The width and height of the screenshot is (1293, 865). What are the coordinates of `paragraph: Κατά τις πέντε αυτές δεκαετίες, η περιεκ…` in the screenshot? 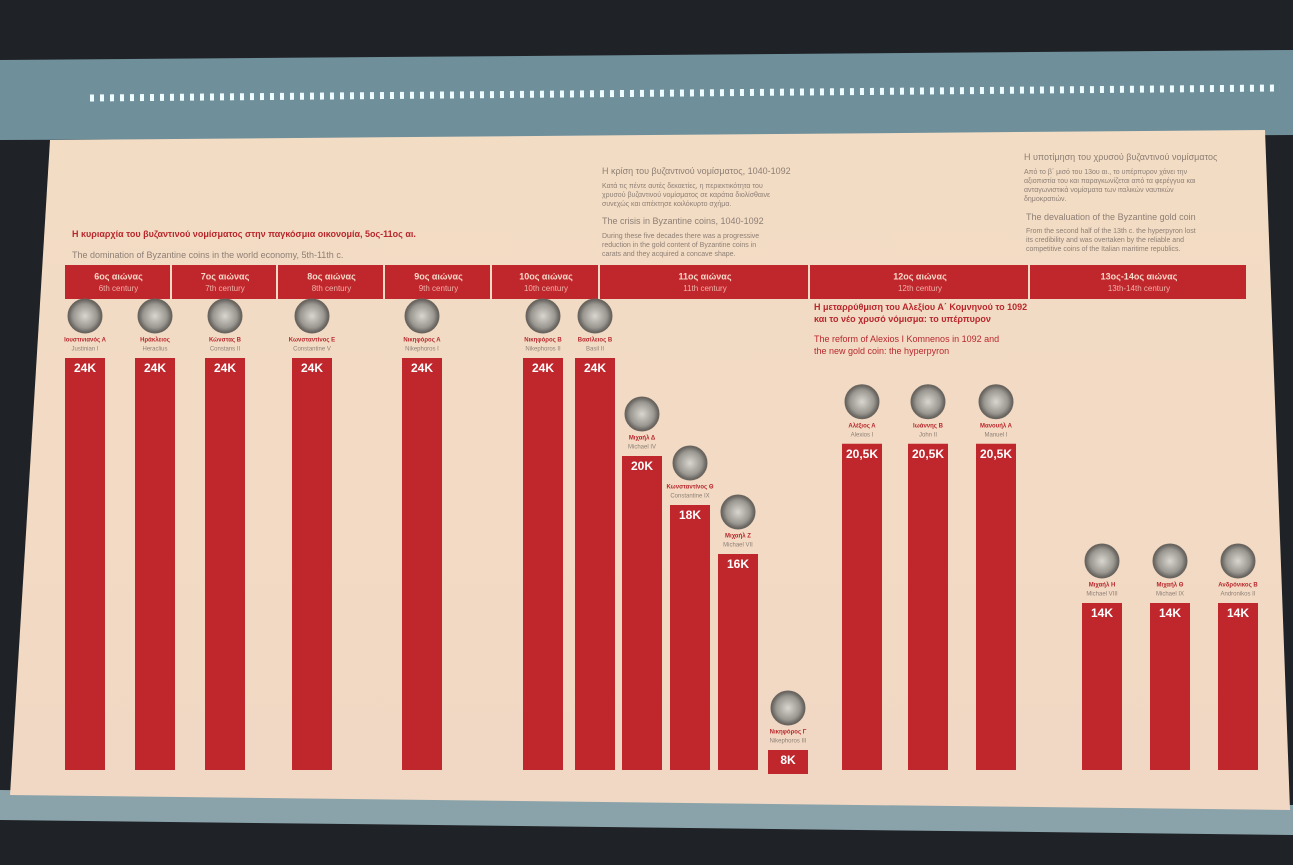 It's located at (686, 195).